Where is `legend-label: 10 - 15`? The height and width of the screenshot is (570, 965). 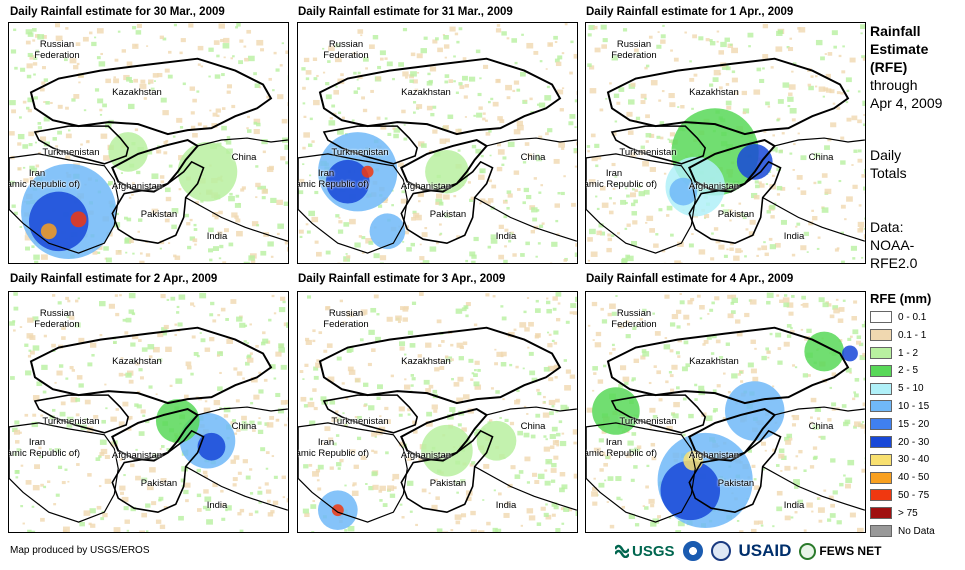
legend-label: 10 - 15 is located at coordinates (914, 406).